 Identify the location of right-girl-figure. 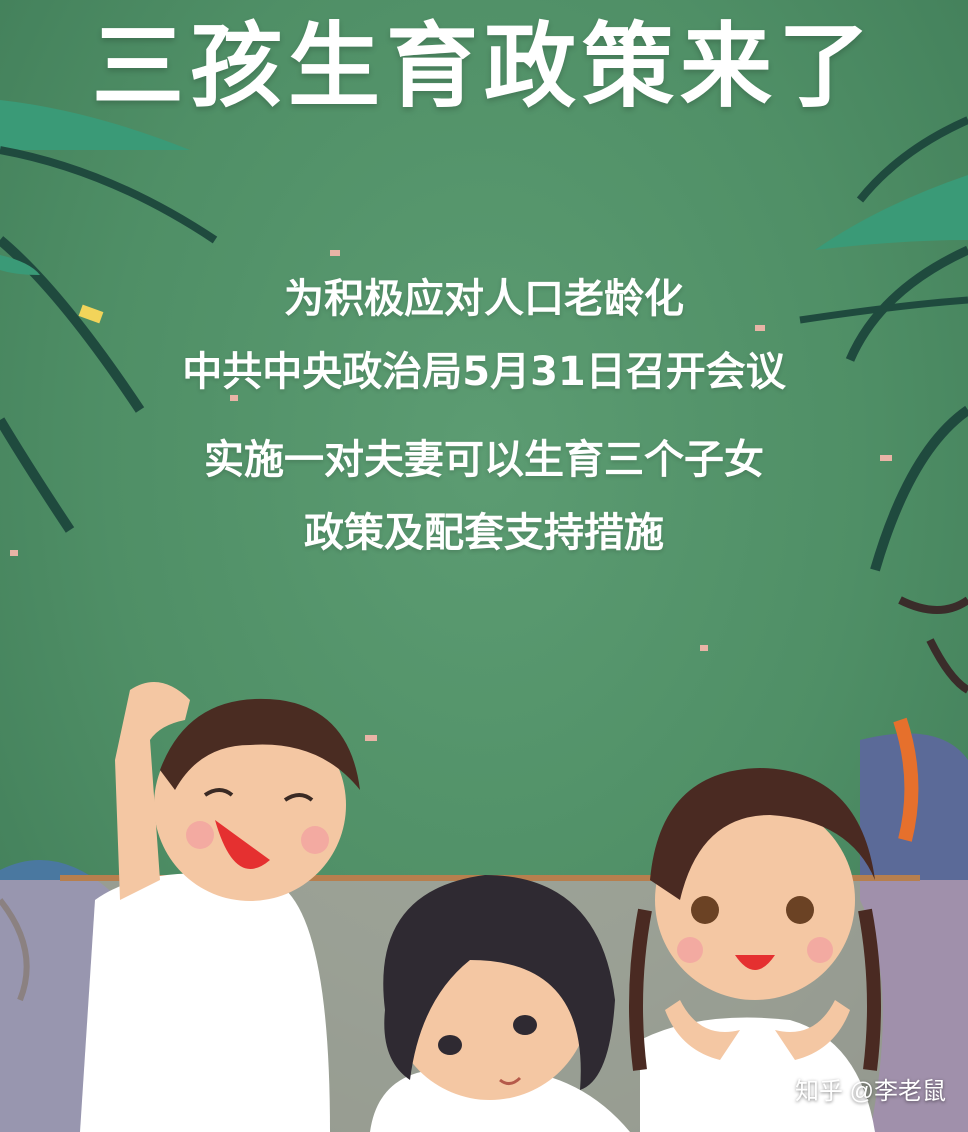
(755, 950).